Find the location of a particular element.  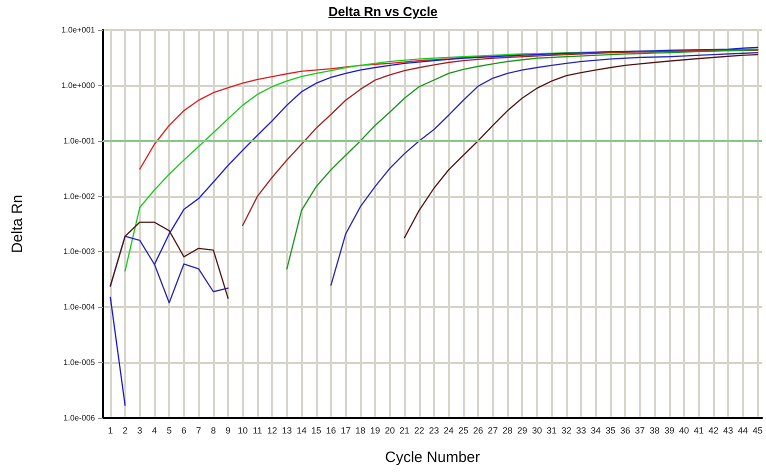

x-tick-label: 38 is located at coordinates (655, 431).